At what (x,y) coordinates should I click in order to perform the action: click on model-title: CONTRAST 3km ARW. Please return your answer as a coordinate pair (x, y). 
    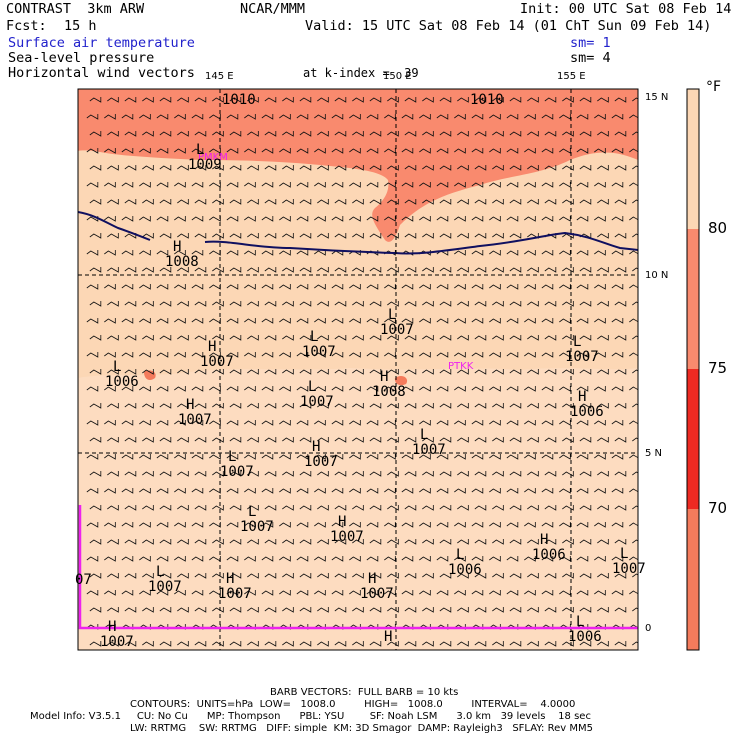
    Looking at the image, I should click on (75, 9).